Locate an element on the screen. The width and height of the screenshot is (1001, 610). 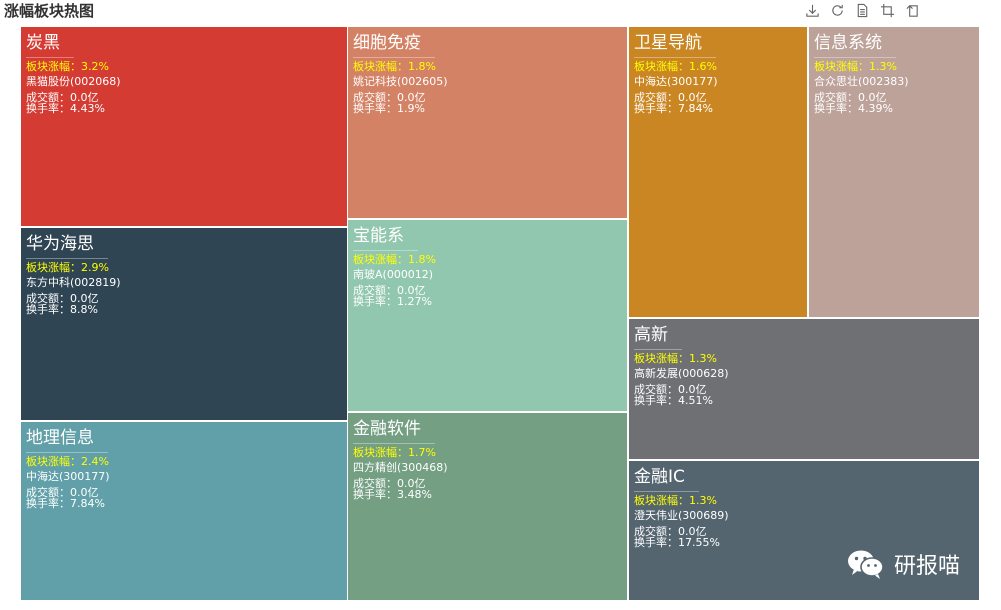
chart-title: 涨幅板块热图 is located at coordinates (49, 11).